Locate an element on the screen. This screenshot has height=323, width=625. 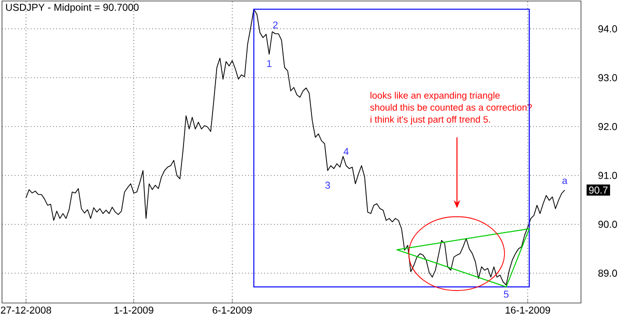
text: 90.7 is located at coordinates (598, 190).